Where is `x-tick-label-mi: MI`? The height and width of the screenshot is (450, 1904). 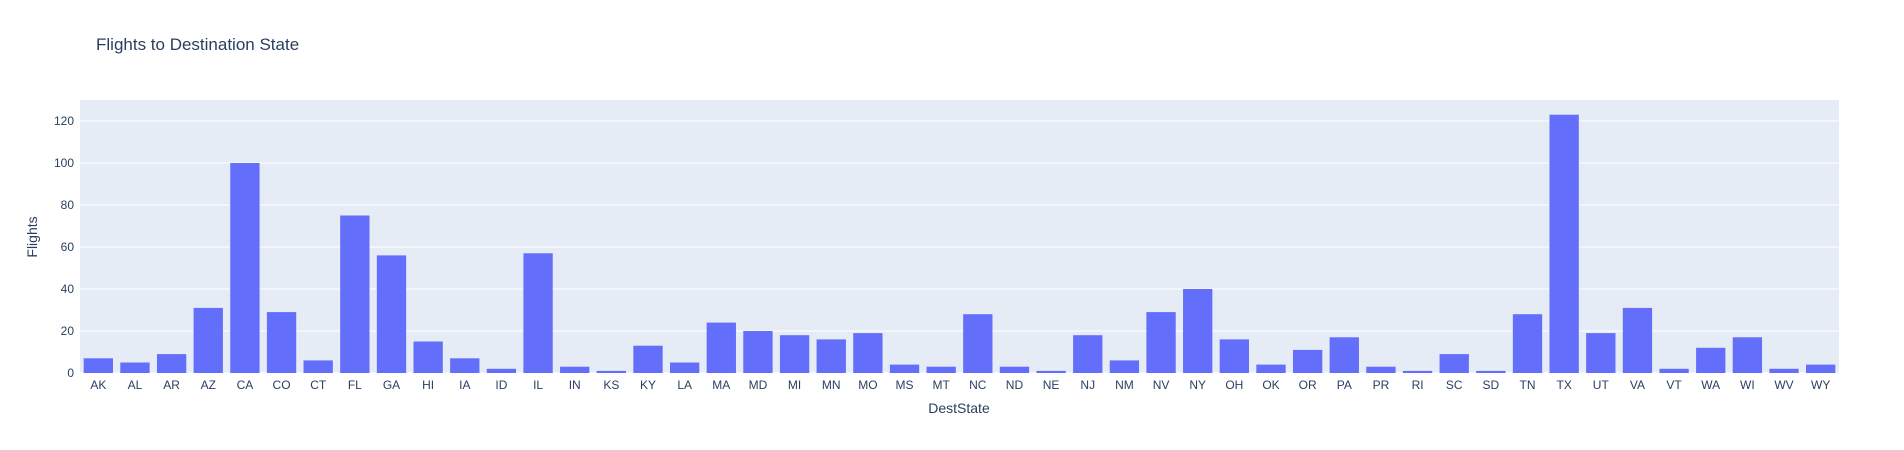
x-tick-label-mi: MI is located at coordinates (794, 385).